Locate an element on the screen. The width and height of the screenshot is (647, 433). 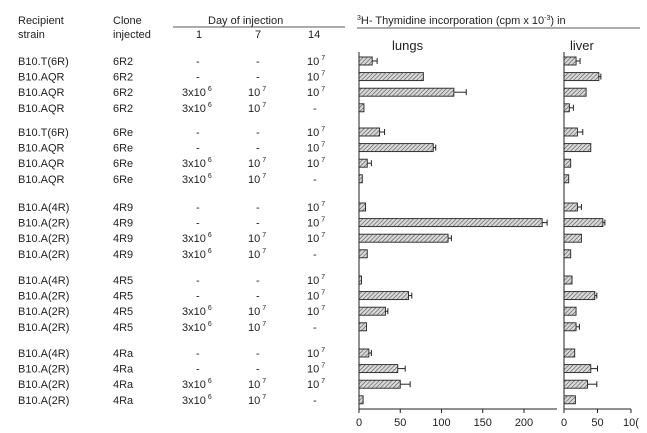
panel-title: liver is located at coordinates (582, 45).